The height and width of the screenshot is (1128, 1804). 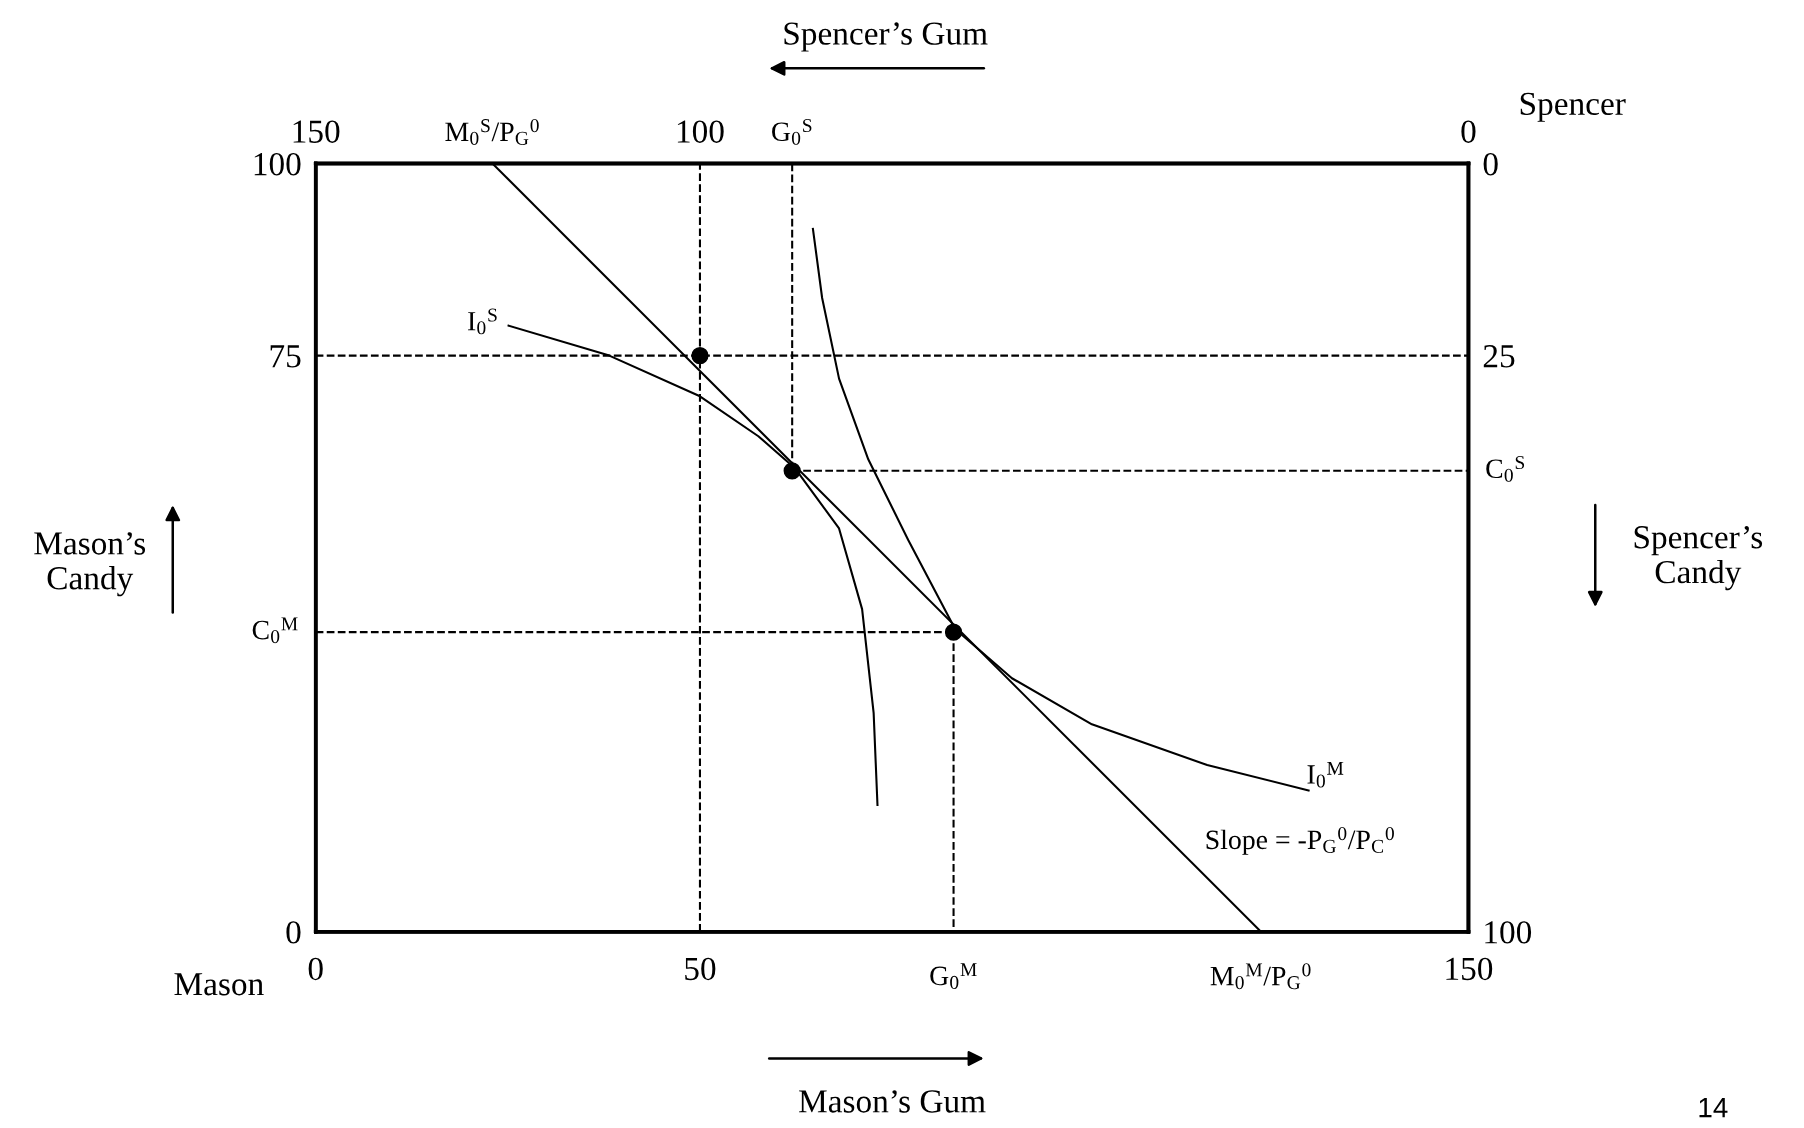 I want to click on y-axis-title: Mason’s Candy, so click(x=90, y=564).